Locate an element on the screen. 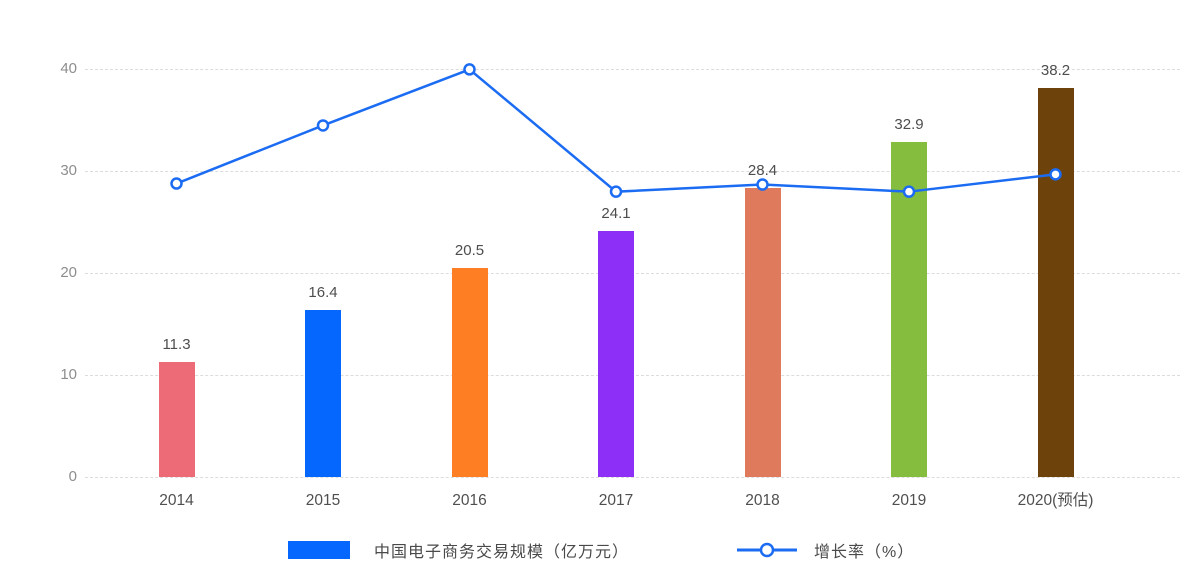 The height and width of the screenshot is (580, 1200). x-axis-tick-label-2016: 2016 is located at coordinates (469, 500).